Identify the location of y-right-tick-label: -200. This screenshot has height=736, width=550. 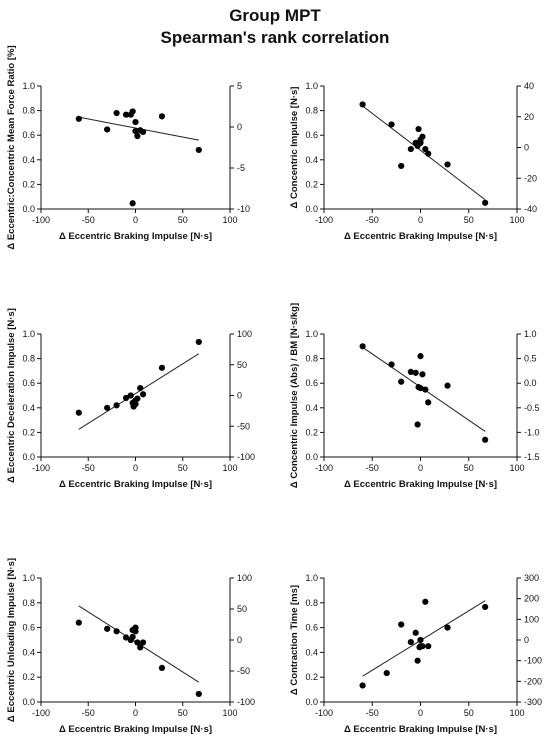
(533, 681).